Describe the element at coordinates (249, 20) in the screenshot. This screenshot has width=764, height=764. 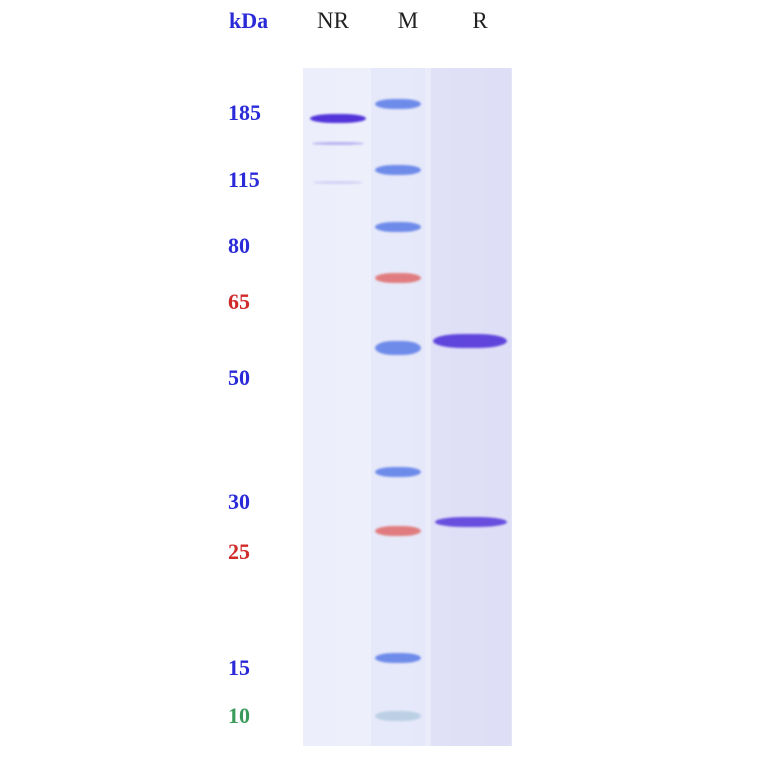
I see `kda-label: kDa` at that location.